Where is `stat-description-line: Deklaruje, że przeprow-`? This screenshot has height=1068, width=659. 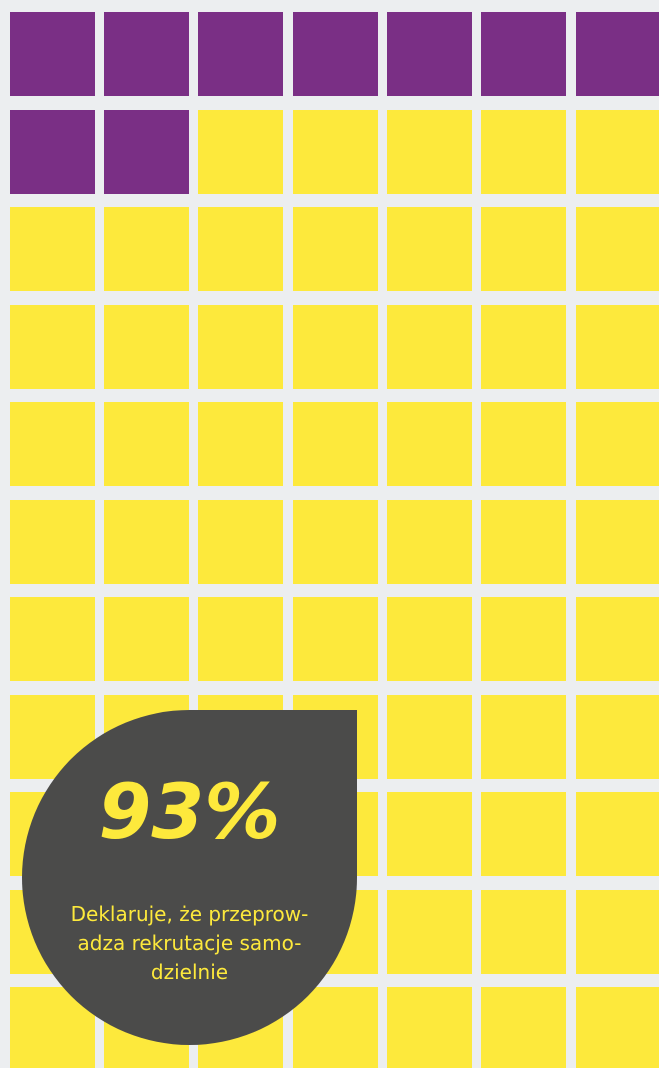 stat-description-line: Deklaruje, że przeprow- is located at coordinates (189, 914).